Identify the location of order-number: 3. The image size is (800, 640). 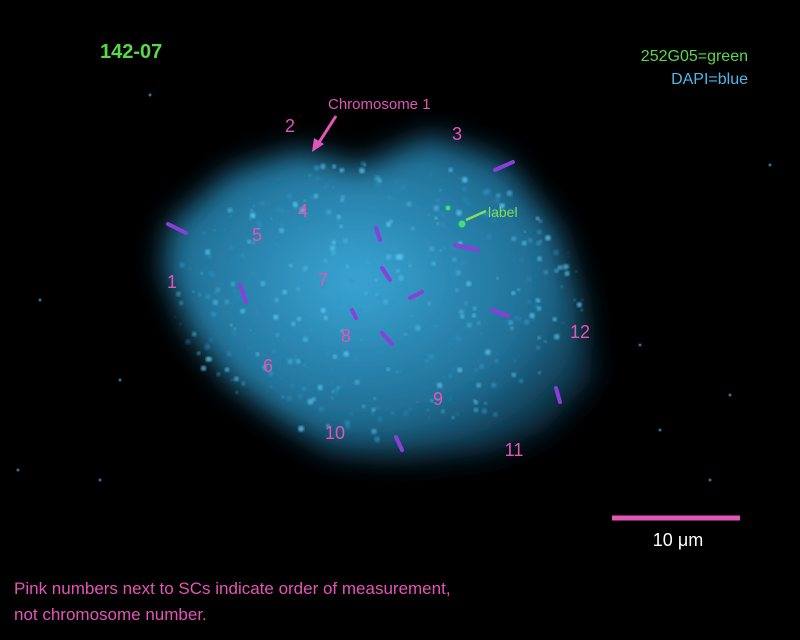
(457, 134).